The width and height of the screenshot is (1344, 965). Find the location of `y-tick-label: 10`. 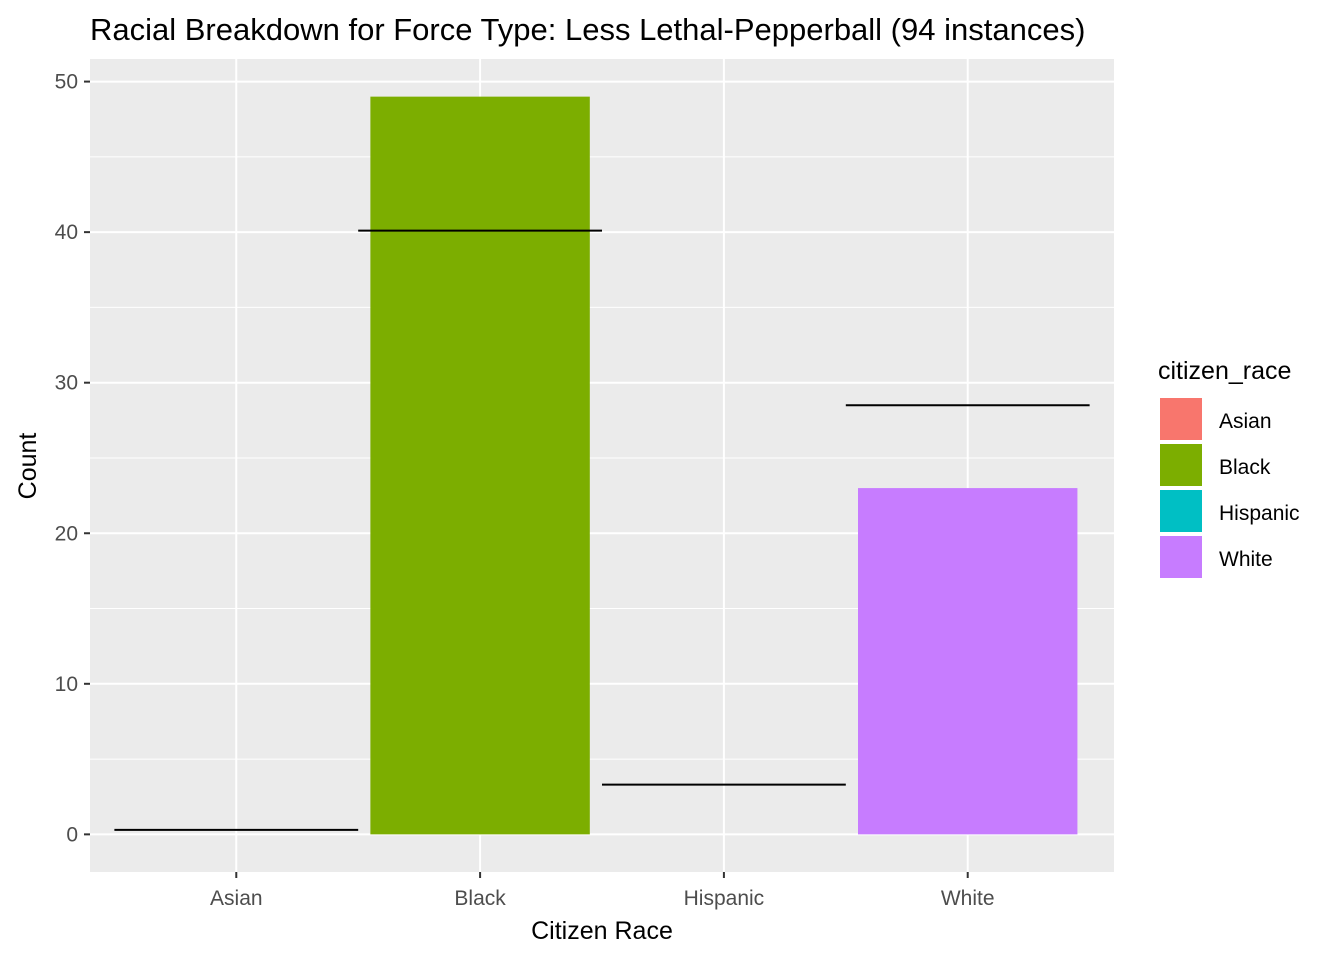

y-tick-label: 10 is located at coordinates (66, 684).